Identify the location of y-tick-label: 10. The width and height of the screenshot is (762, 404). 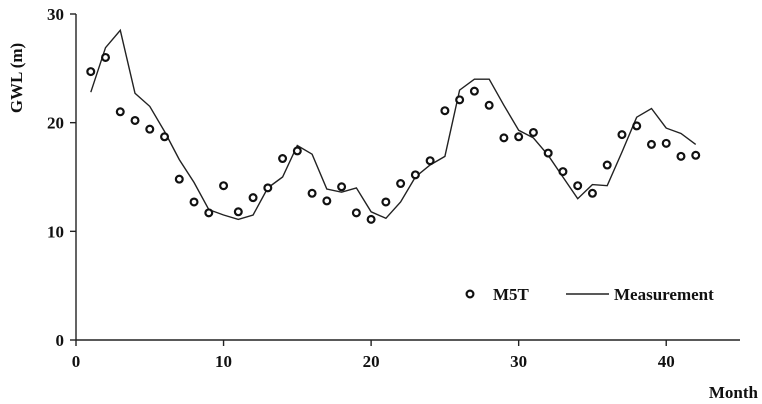
(55, 231).